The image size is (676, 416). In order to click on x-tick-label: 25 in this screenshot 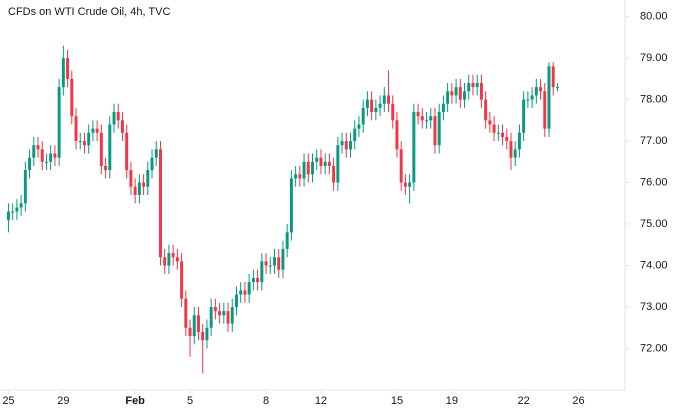, I will do `click(8, 401)`.